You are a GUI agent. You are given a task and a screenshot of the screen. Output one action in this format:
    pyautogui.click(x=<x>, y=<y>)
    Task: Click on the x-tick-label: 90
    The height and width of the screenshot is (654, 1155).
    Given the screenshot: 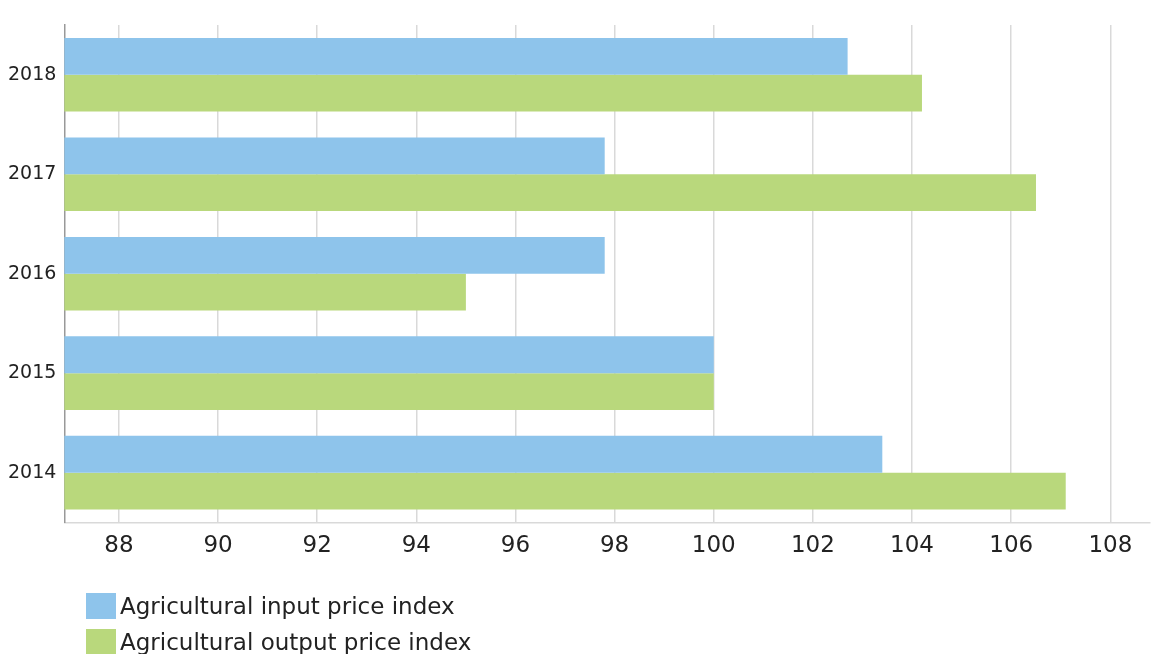 What is the action you would take?
    pyautogui.click(x=218, y=544)
    